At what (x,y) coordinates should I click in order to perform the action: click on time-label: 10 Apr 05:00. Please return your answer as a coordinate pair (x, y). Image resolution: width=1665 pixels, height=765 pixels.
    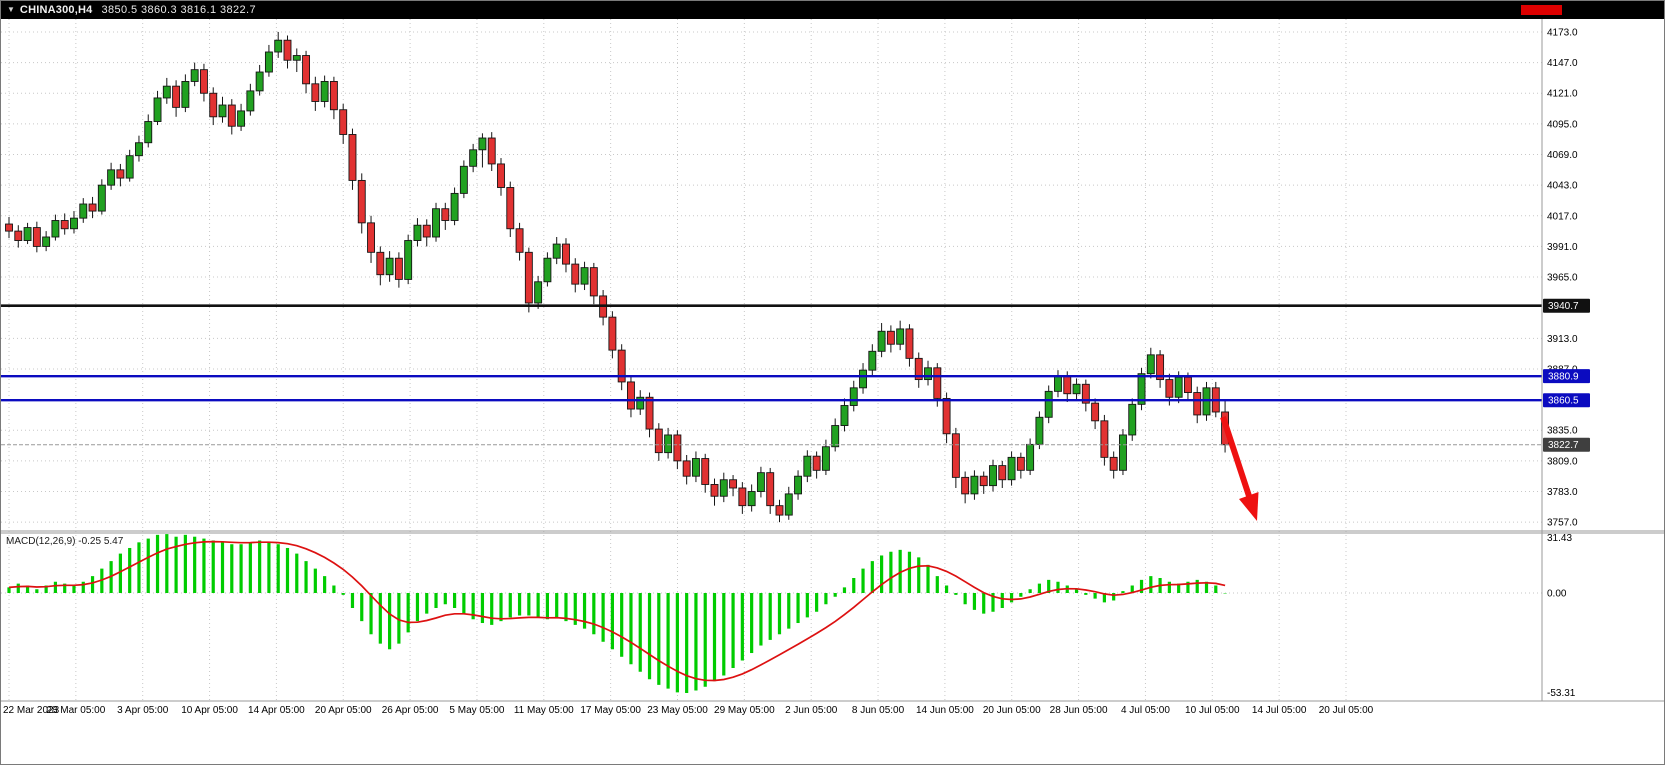
    Looking at the image, I should click on (209, 710).